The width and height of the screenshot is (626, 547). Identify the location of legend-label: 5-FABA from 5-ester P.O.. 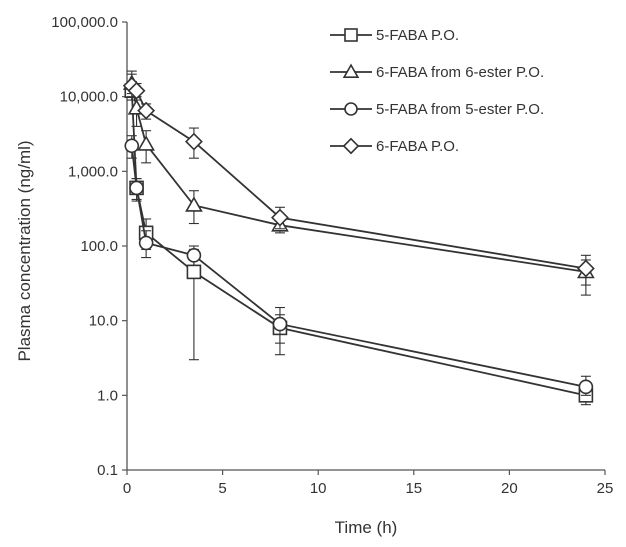
(460, 109).